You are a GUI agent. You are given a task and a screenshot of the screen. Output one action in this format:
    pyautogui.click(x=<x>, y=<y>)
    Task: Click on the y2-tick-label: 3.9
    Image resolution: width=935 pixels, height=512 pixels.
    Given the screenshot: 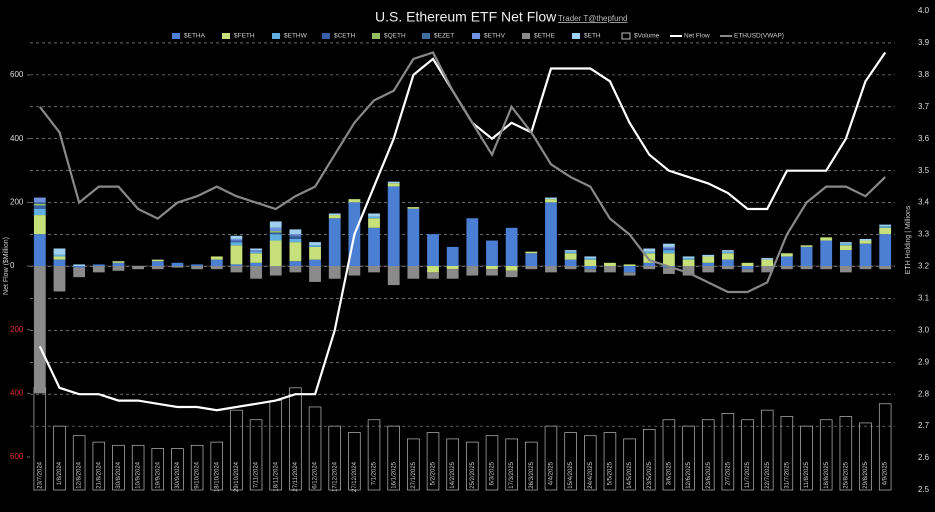 What is the action you would take?
    pyautogui.click(x=924, y=42)
    